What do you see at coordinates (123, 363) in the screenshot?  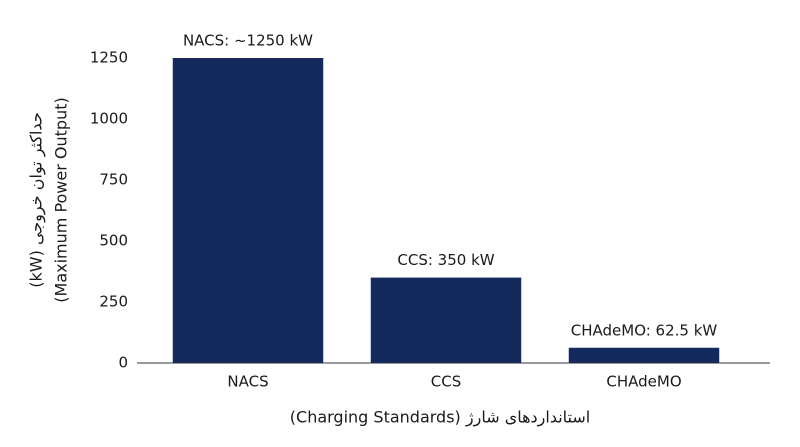 I see `y-tick-label: 0` at bounding box center [123, 363].